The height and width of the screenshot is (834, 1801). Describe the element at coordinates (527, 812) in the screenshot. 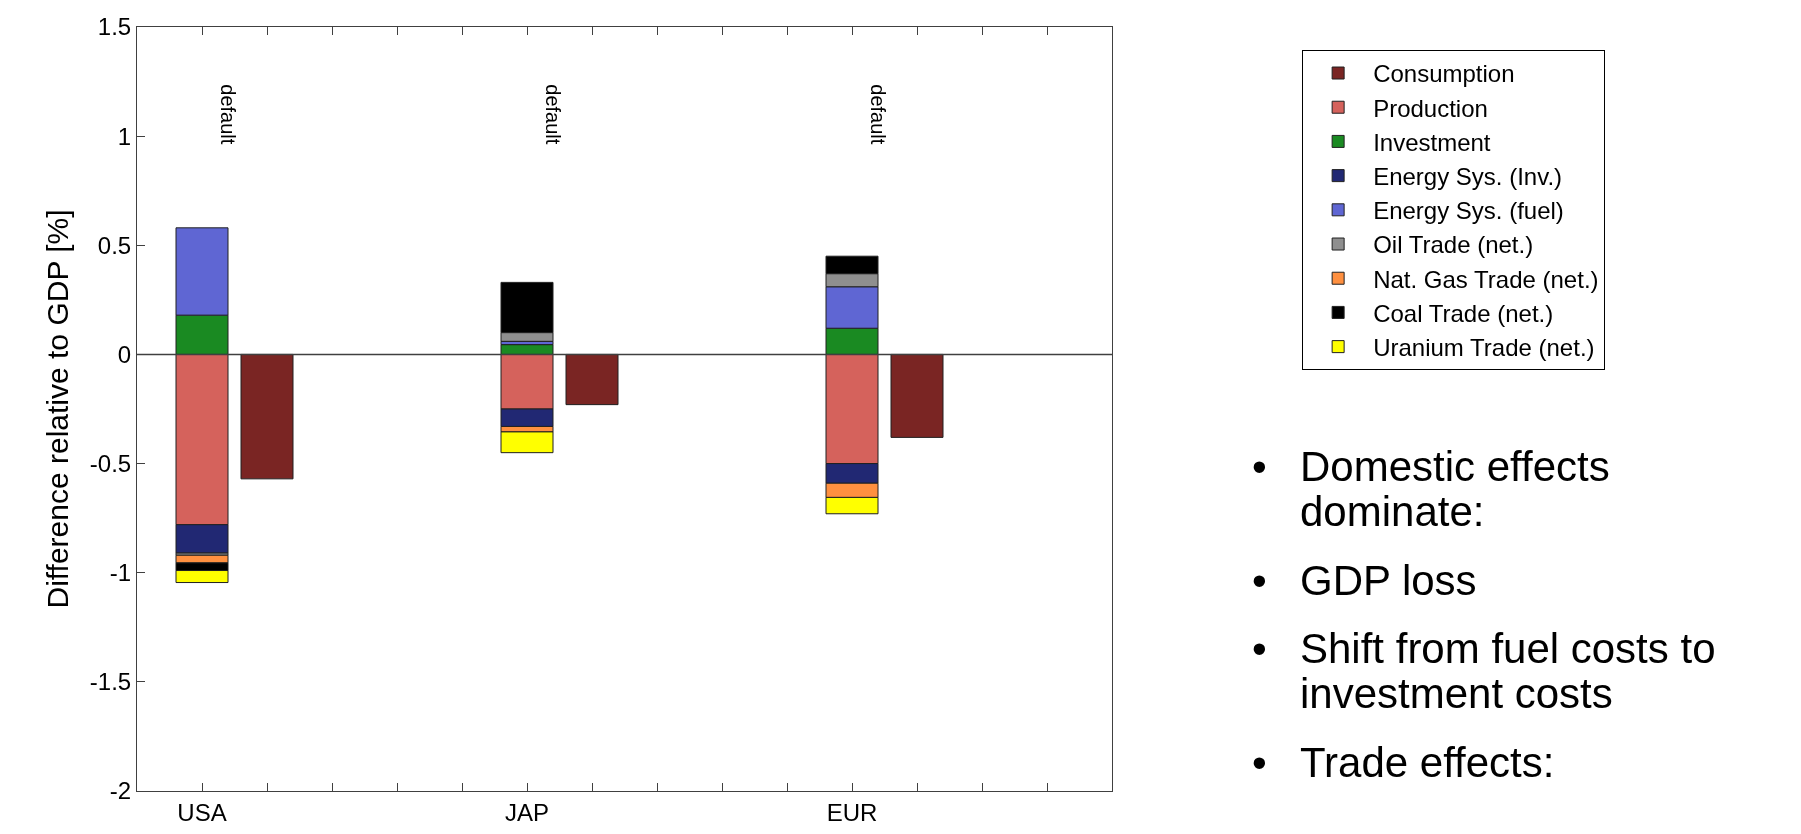

I see `x-tick-label: JAP` at that location.